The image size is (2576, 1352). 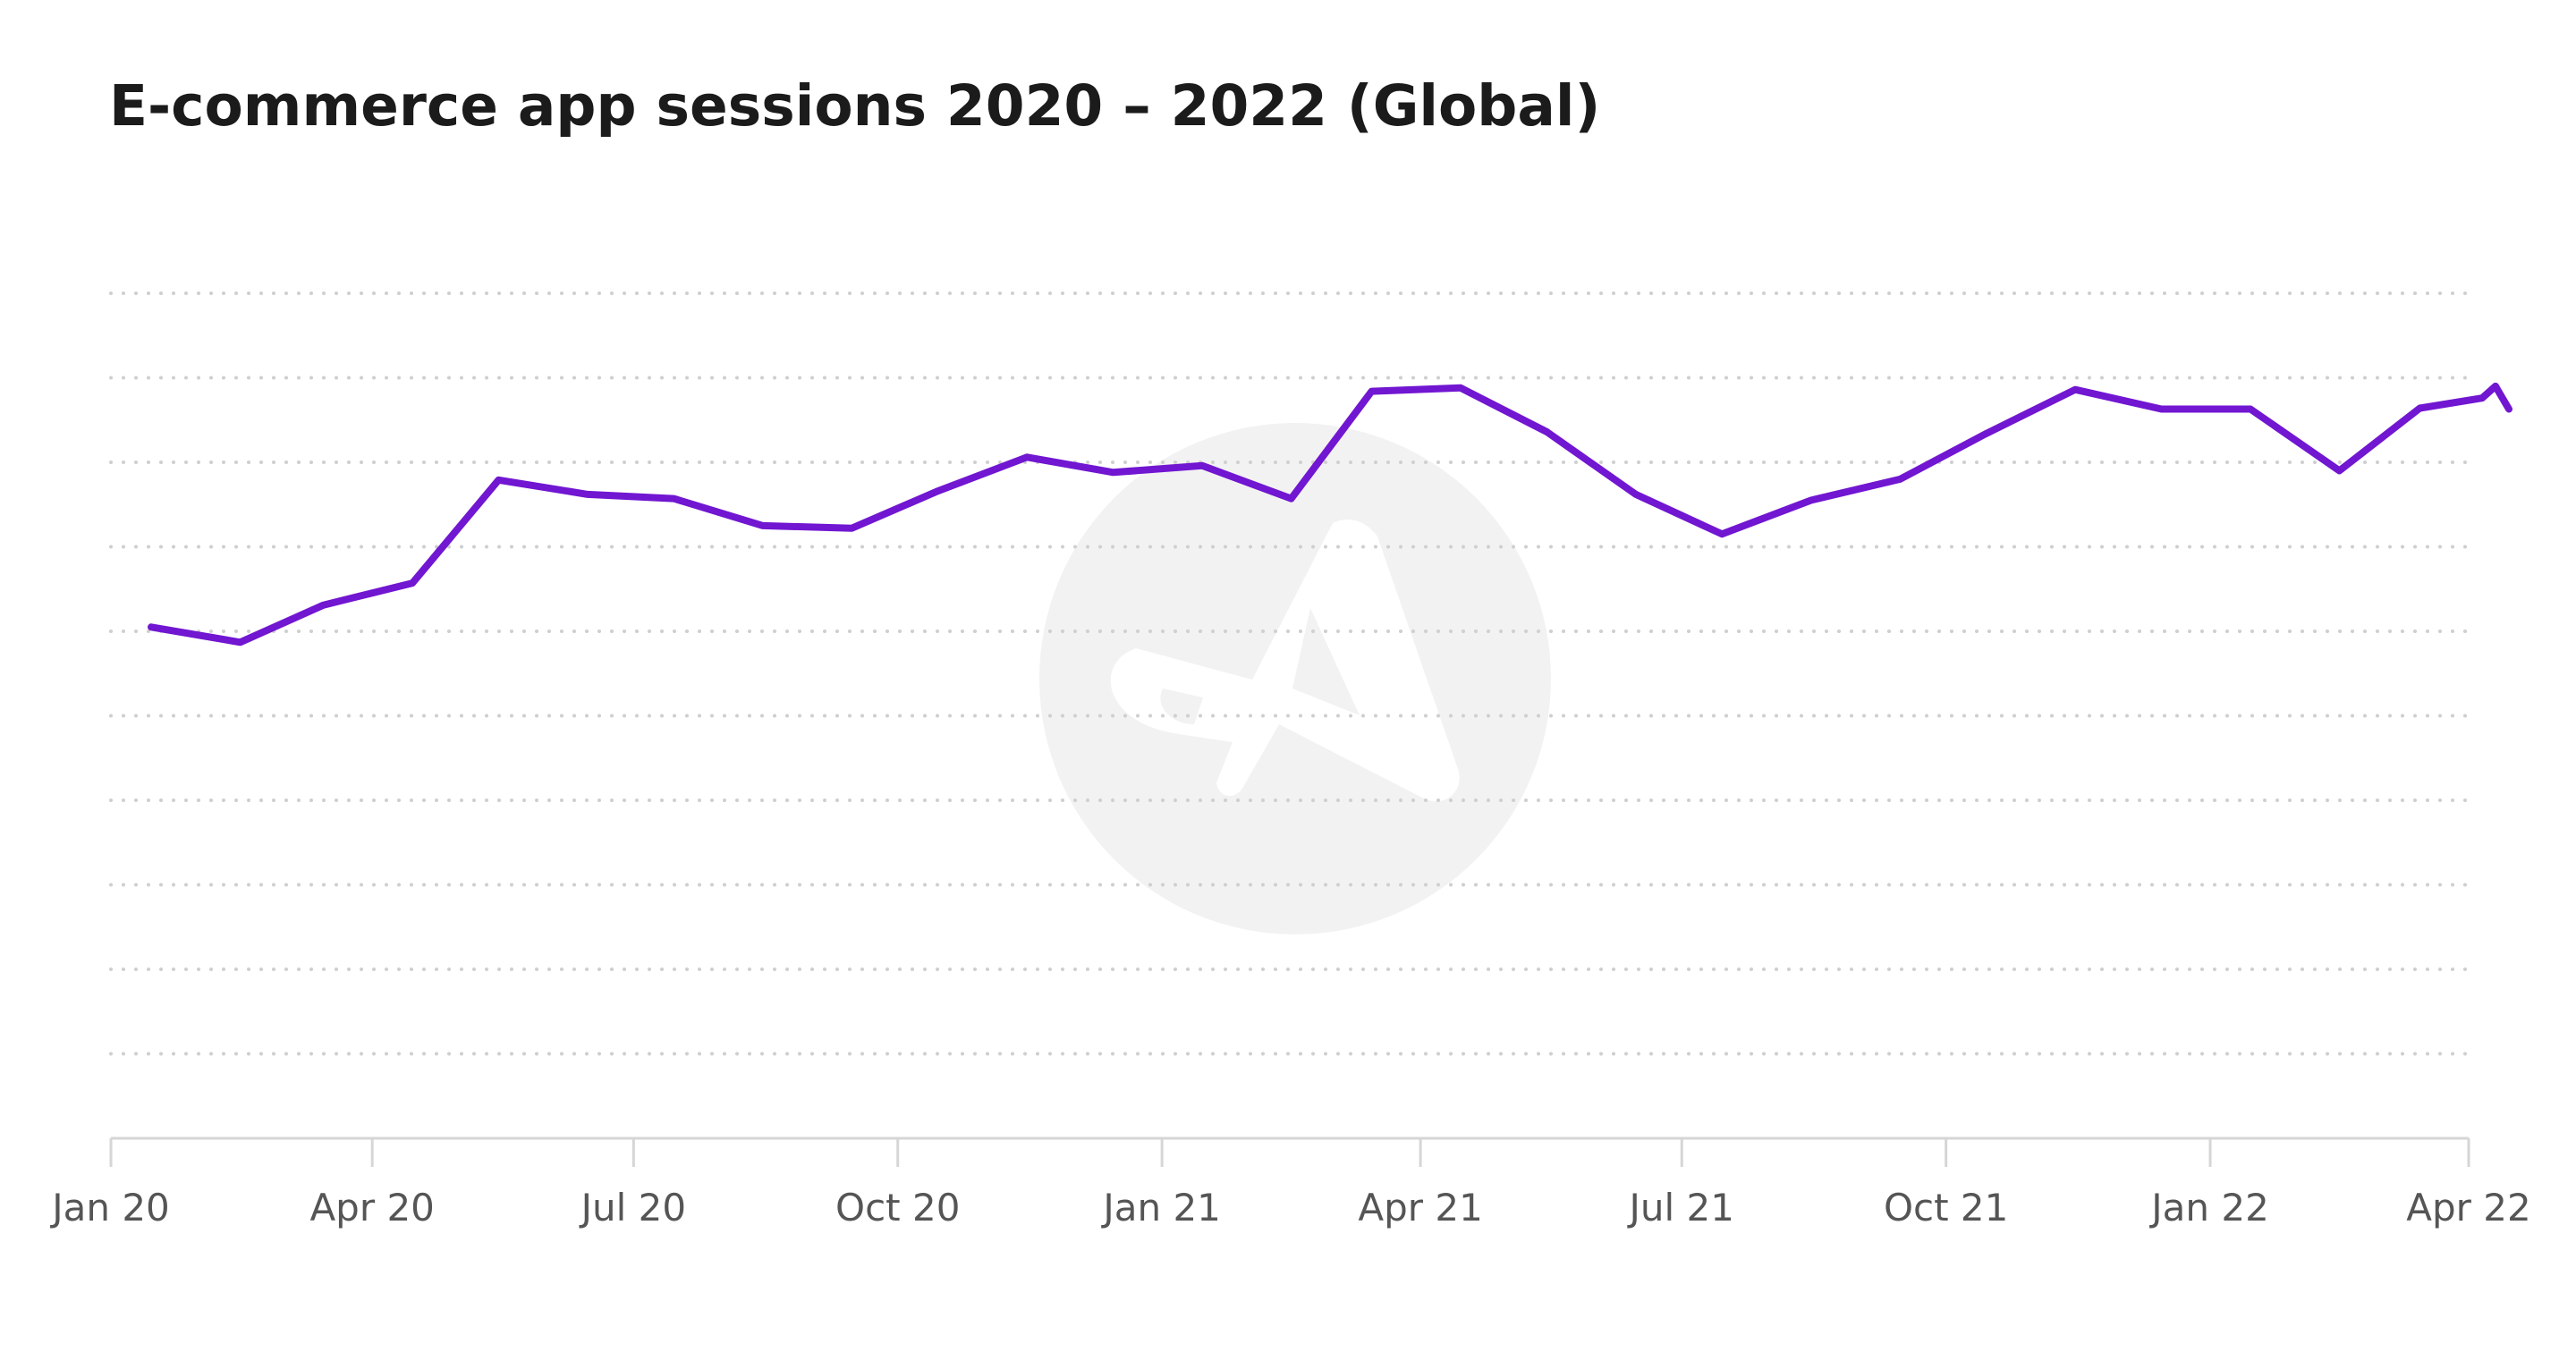 What do you see at coordinates (632, 1207) in the screenshot?
I see `x-tick-label: Jul 20` at bounding box center [632, 1207].